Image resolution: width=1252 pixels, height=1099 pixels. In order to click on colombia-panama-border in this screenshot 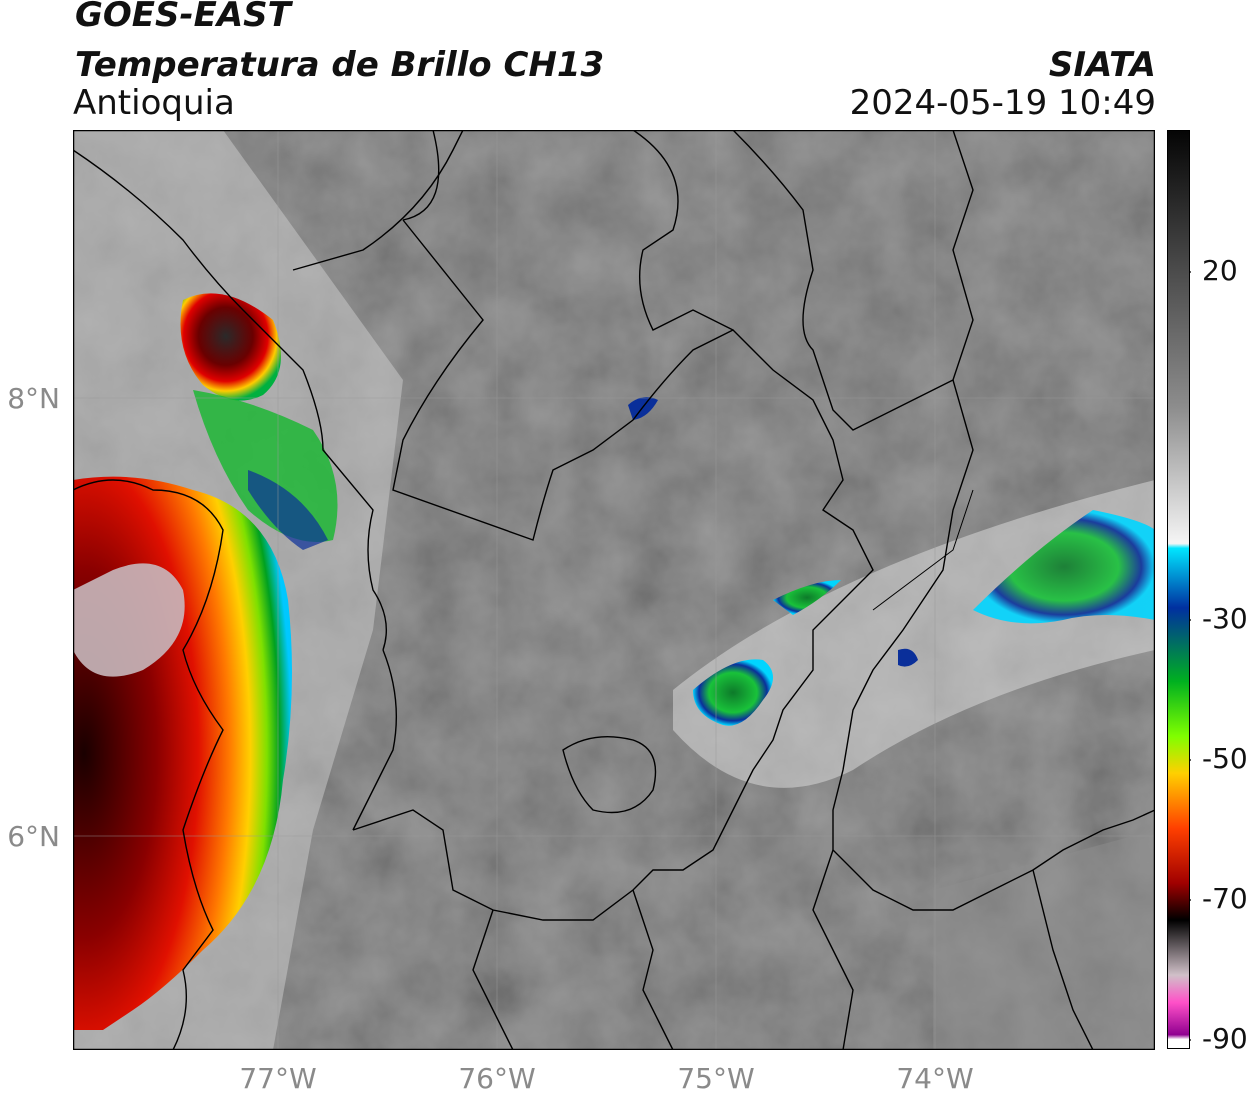, I will do `click(148, 764)`.